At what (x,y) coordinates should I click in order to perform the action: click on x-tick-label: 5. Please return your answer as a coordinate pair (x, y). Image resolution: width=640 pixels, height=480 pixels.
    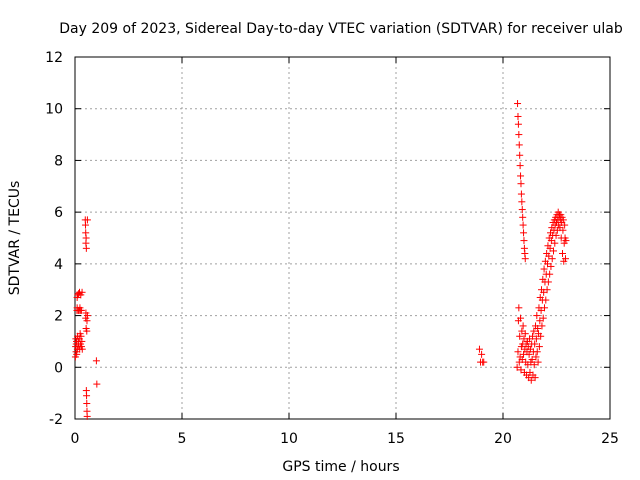
    Looking at the image, I should click on (182, 439).